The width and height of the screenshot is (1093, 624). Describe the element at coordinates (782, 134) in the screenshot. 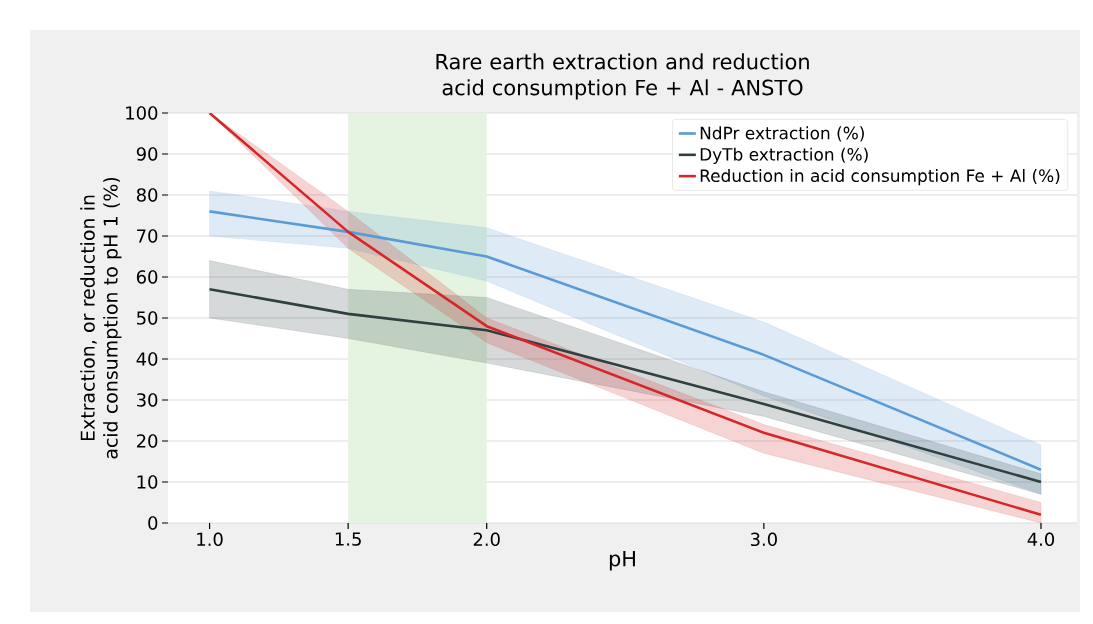

I see `legend-label: NdPr extraction (%)` at that location.